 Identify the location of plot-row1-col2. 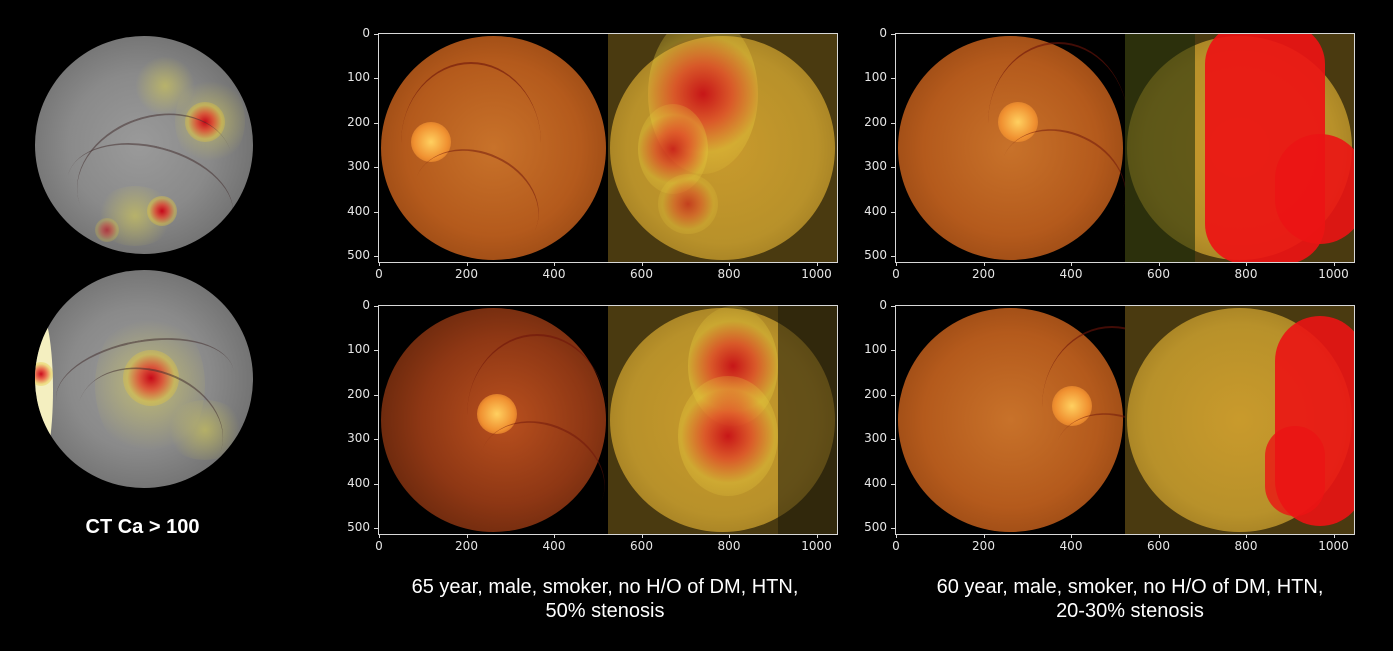
(1125, 148).